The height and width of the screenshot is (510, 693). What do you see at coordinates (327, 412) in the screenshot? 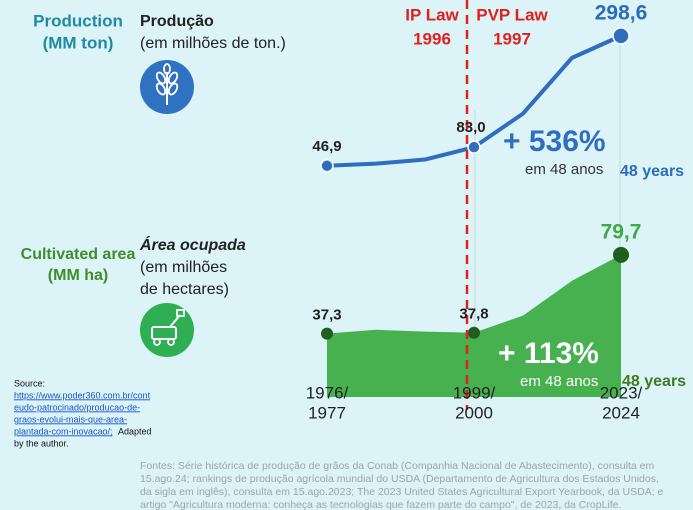
I see `x-tick-label: 1977` at bounding box center [327, 412].